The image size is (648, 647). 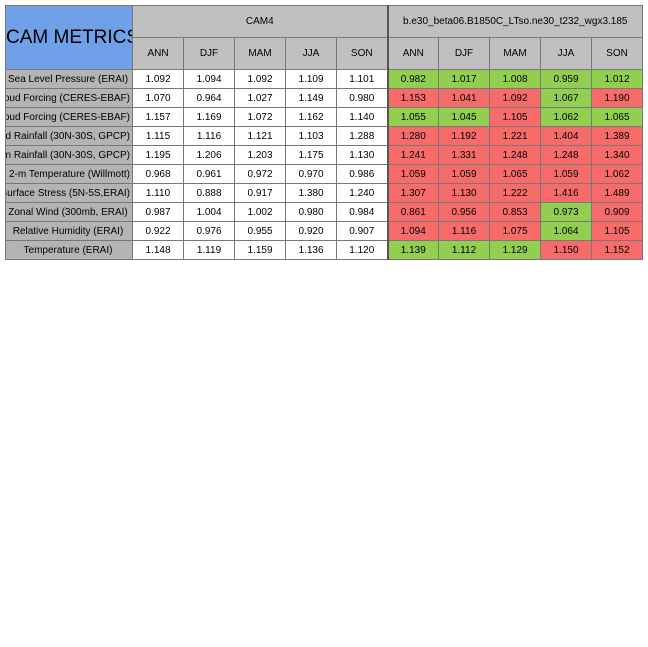 I want to click on cam4-value-cell: 1.002, so click(x=260, y=212).